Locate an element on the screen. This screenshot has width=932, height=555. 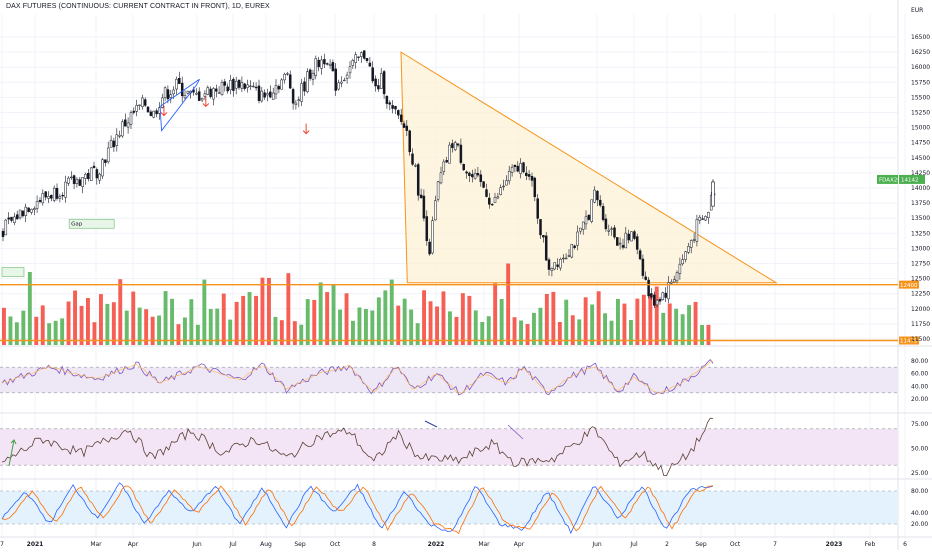
time-axis-tick-label: 6 is located at coordinates (905, 544).